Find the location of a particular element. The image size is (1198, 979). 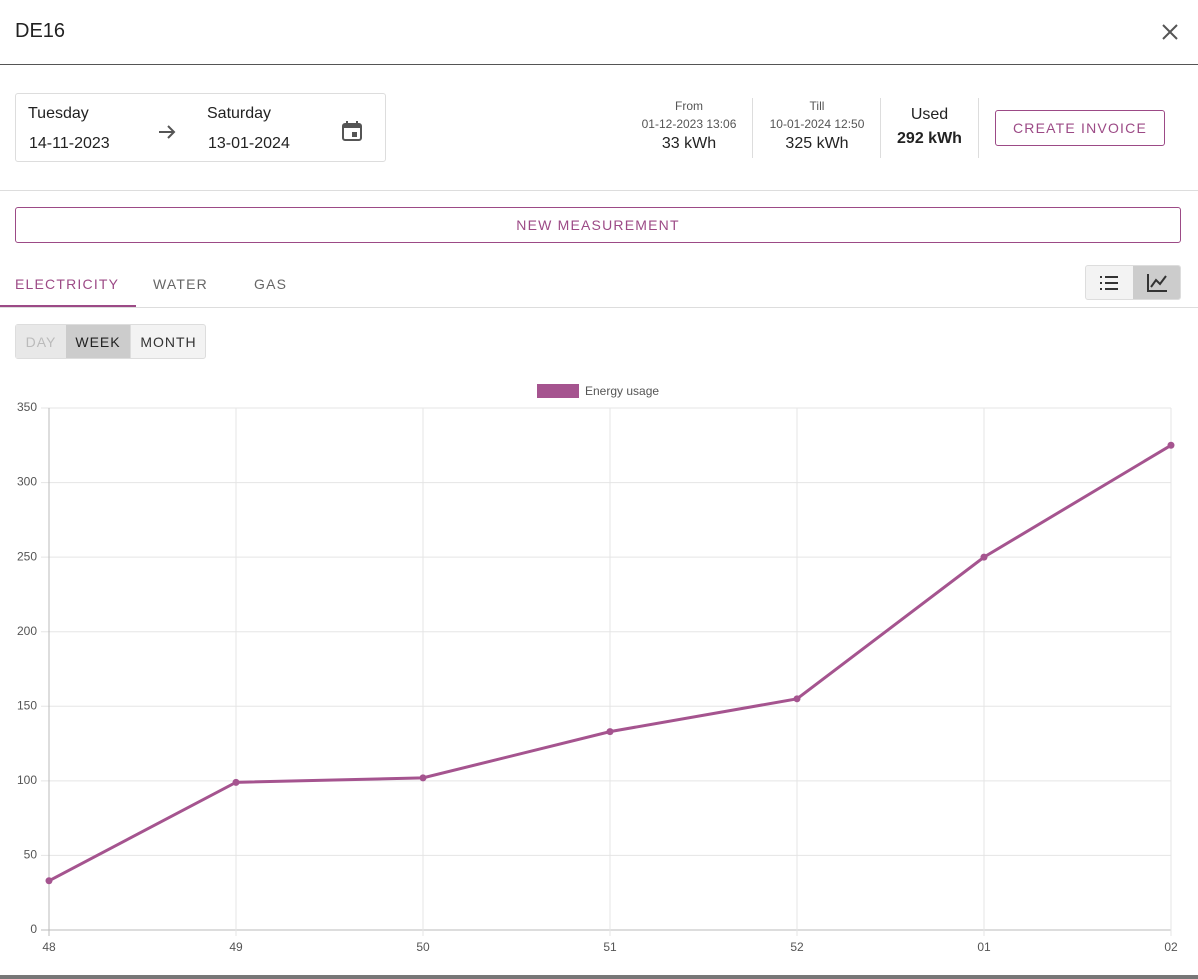

x-tick-label: 51 is located at coordinates (610, 947).